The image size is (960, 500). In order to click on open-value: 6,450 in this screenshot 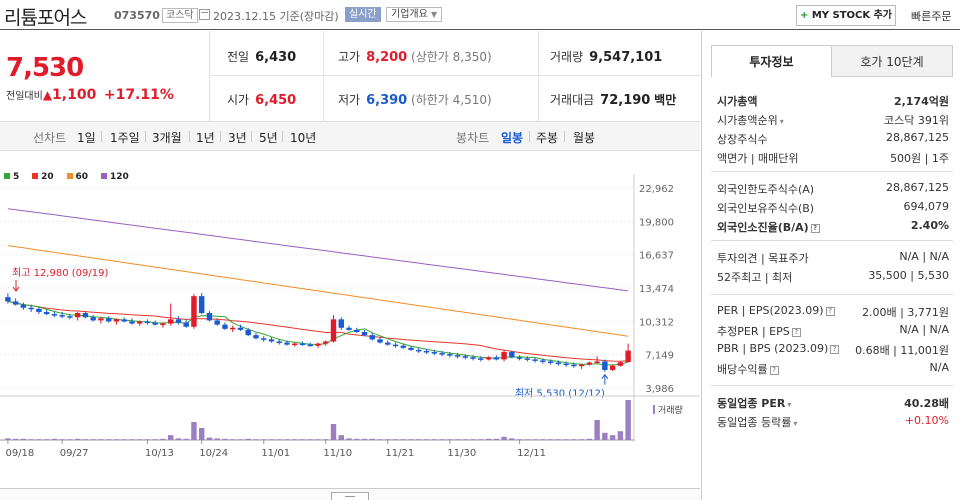, I will do `click(276, 100)`.